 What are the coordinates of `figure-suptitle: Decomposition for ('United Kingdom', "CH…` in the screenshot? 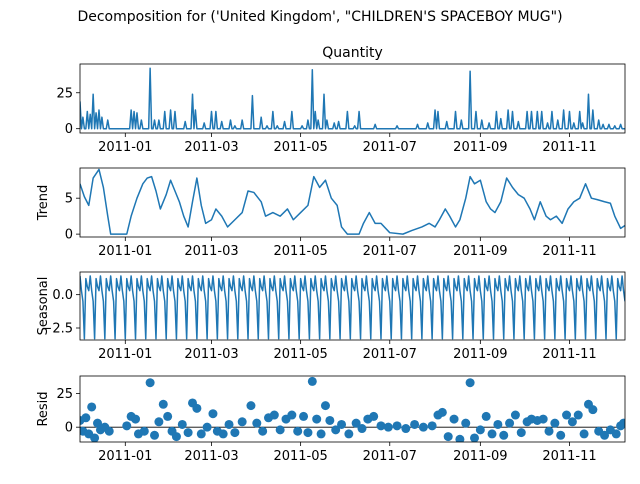 It's located at (319, 17).